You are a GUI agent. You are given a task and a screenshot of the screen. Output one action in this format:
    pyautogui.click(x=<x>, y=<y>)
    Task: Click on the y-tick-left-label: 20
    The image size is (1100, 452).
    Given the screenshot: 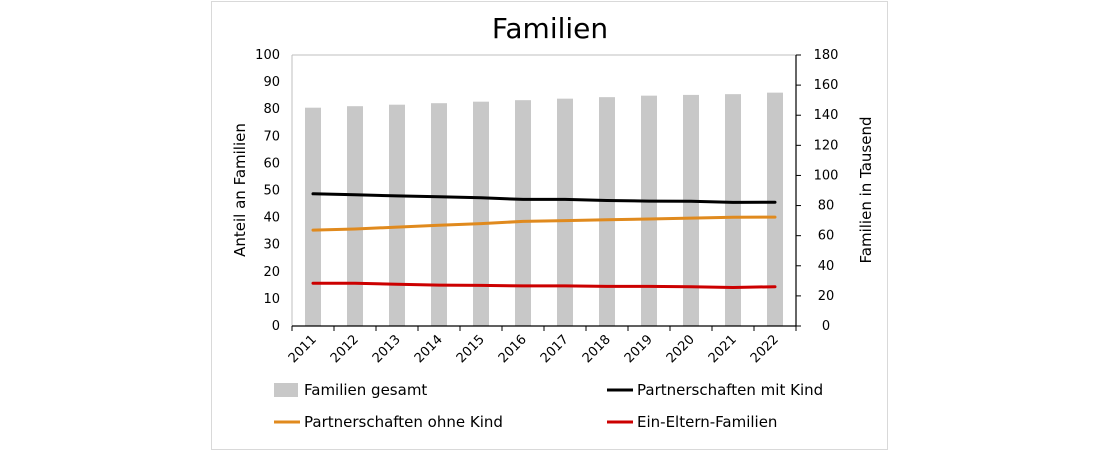 What is the action you would take?
    pyautogui.click(x=271, y=272)
    